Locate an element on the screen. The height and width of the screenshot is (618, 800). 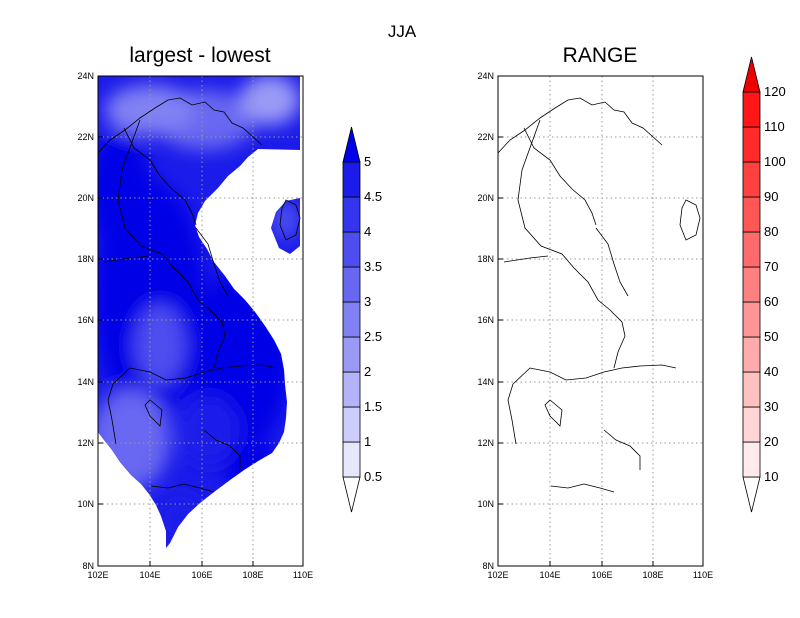
colorbar-label: 3.5 is located at coordinates (373, 266).